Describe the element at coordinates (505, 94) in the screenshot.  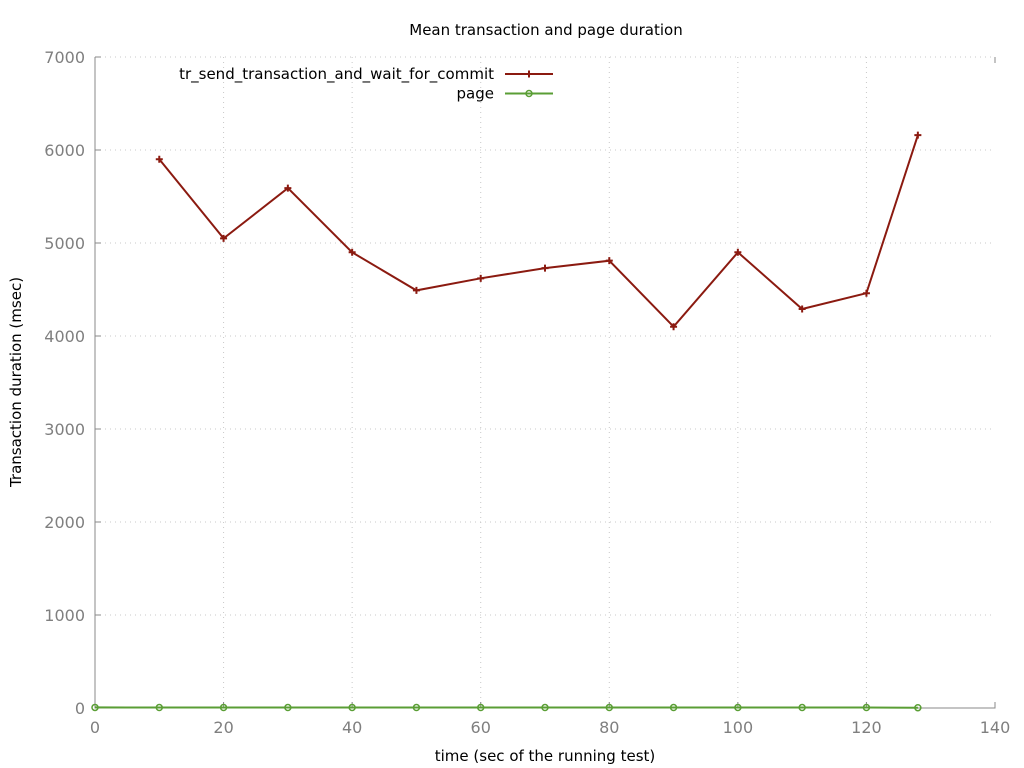
I see `legend-item: page` at that location.